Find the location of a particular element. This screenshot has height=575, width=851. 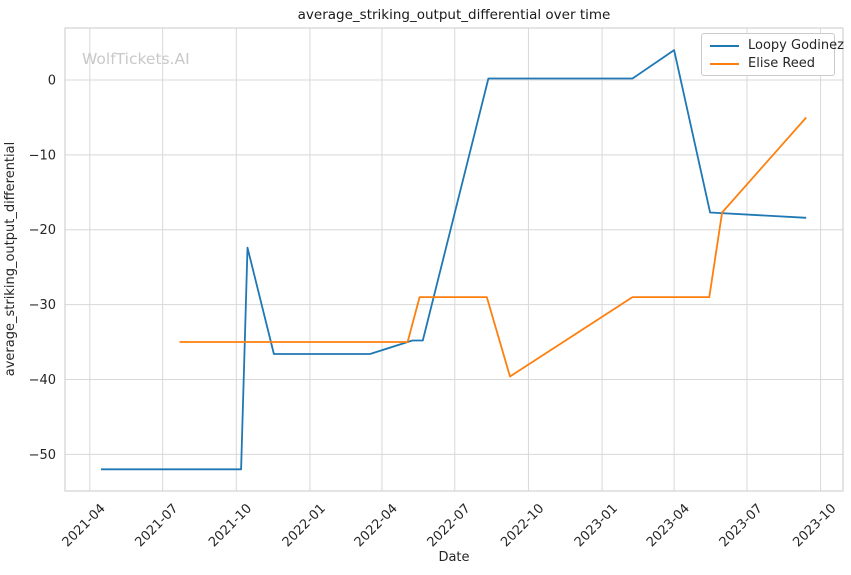

y-tick-label: −10 is located at coordinates (42, 155).